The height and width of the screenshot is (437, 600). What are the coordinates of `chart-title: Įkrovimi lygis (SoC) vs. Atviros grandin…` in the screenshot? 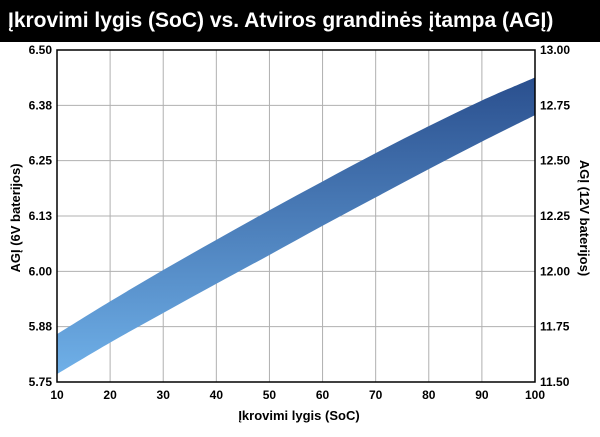 It's located at (300, 21).